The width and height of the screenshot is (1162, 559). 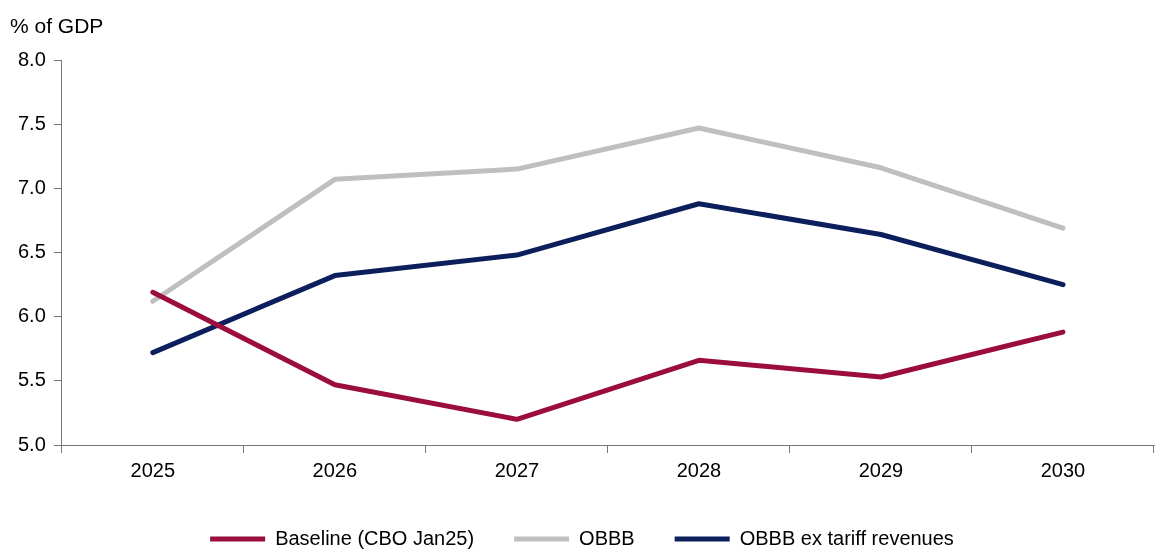 What do you see at coordinates (31, 251) in the screenshot?
I see `y-tick-label: 6.5` at bounding box center [31, 251].